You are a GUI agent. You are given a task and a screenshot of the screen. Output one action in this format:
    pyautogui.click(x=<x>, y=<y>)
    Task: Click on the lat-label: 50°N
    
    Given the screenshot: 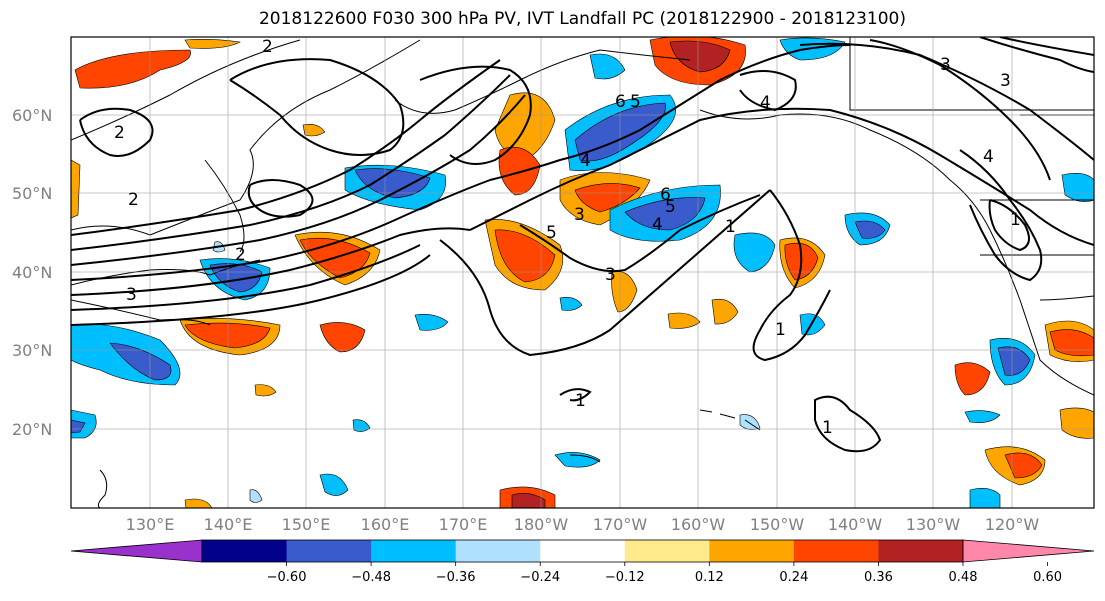 What is the action you would take?
    pyautogui.click(x=32, y=193)
    